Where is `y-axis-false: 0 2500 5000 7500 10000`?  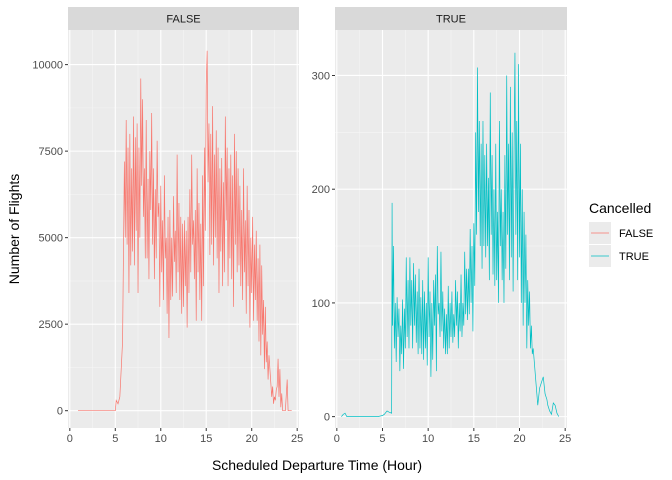 y-axis-false: 0 2500 5000 7500 10000 is located at coordinates (50, 239).